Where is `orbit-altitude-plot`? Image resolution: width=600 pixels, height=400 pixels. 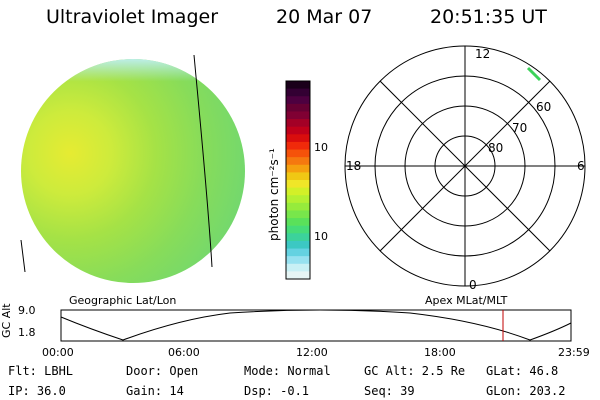 orbit-altitude-plot is located at coordinates (316, 325).